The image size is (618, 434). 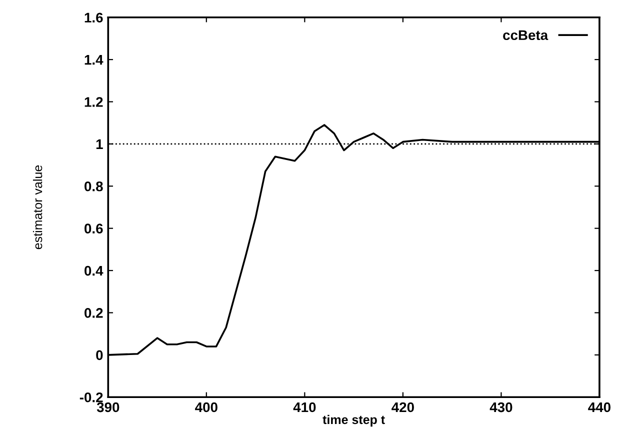 What do you see at coordinates (93, 102) in the screenshot?
I see `y-tick-label: 1.2` at bounding box center [93, 102].